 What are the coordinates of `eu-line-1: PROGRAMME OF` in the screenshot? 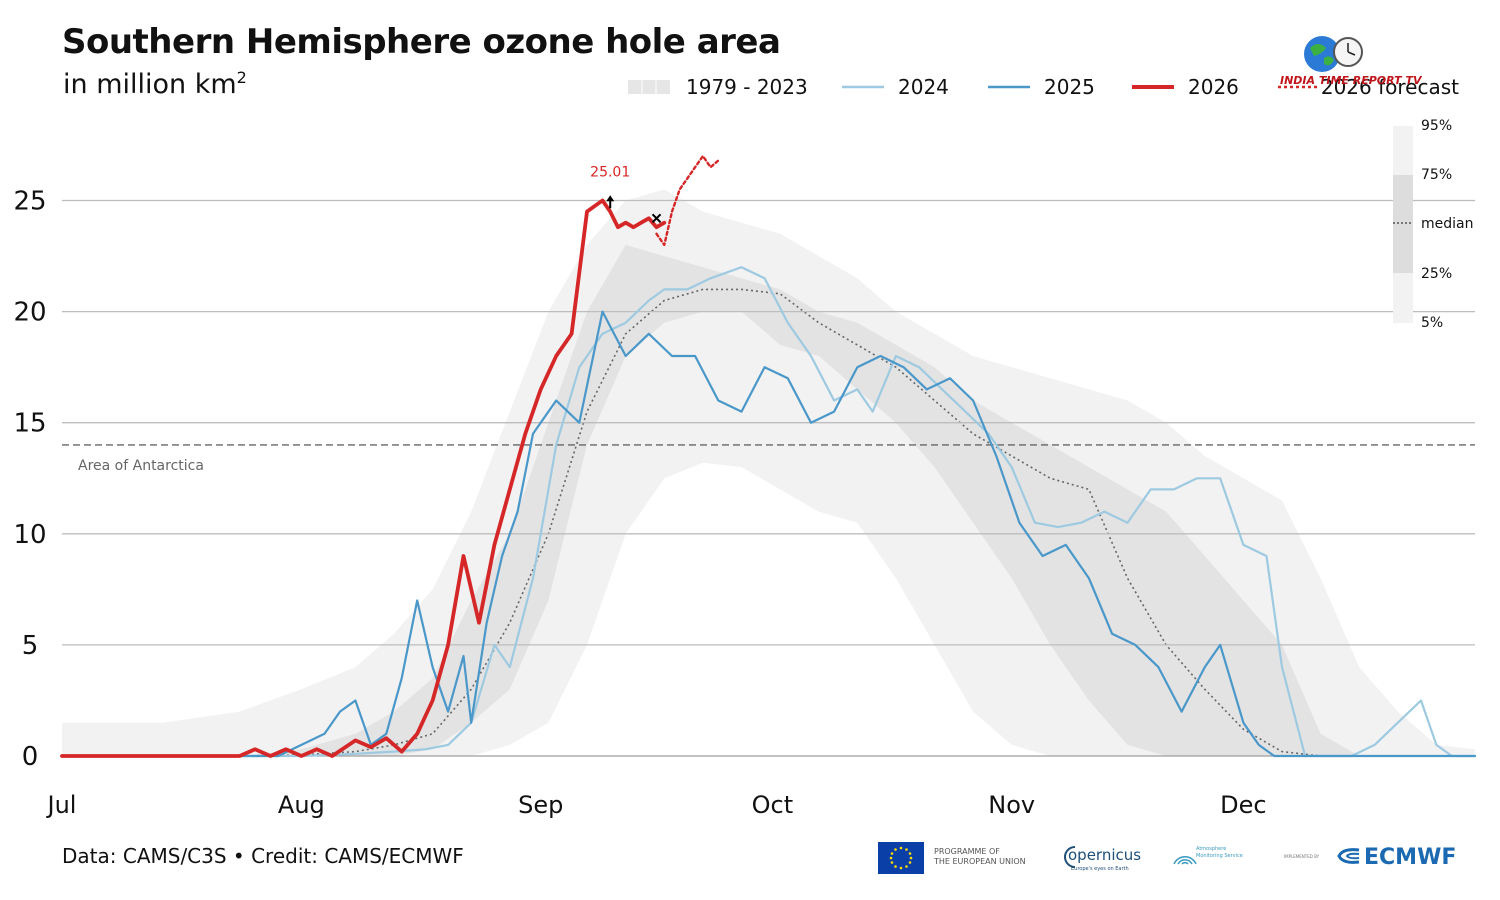 It's located at (967, 851).